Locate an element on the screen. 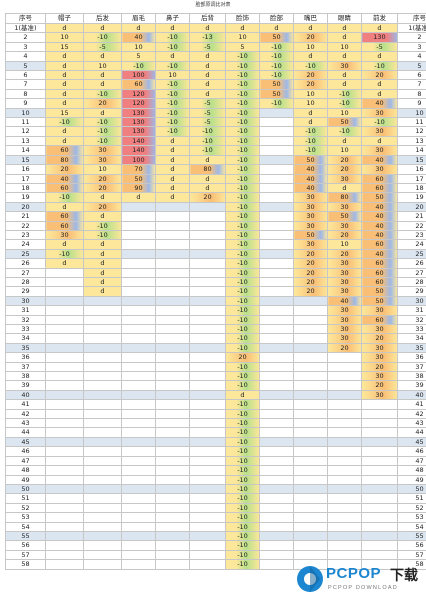  table-header-row: 序号 帽子 后发 眉毛 鼻子 后背 脸饰 脸部 嘴巴 眼睛 前发 序号 is located at coordinates (215, 18).